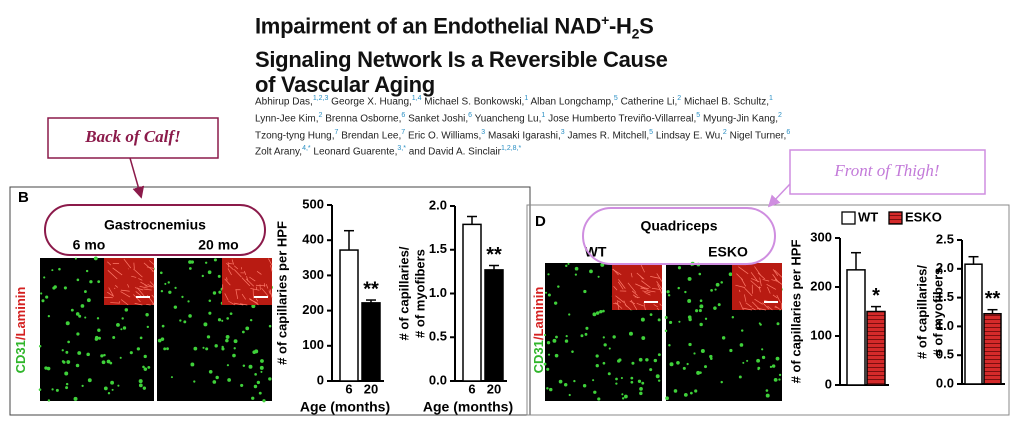 The height and width of the screenshot is (445, 1022). I want to click on bar, so click(992, 348).